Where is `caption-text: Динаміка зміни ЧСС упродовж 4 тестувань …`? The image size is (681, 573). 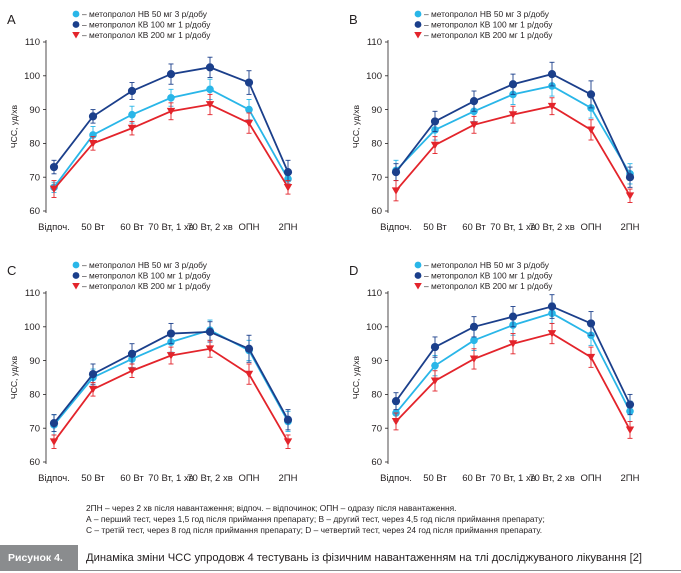 caption-text: Динаміка зміни ЧСС упродовж 4 тестувань … is located at coordinates (364, 558).